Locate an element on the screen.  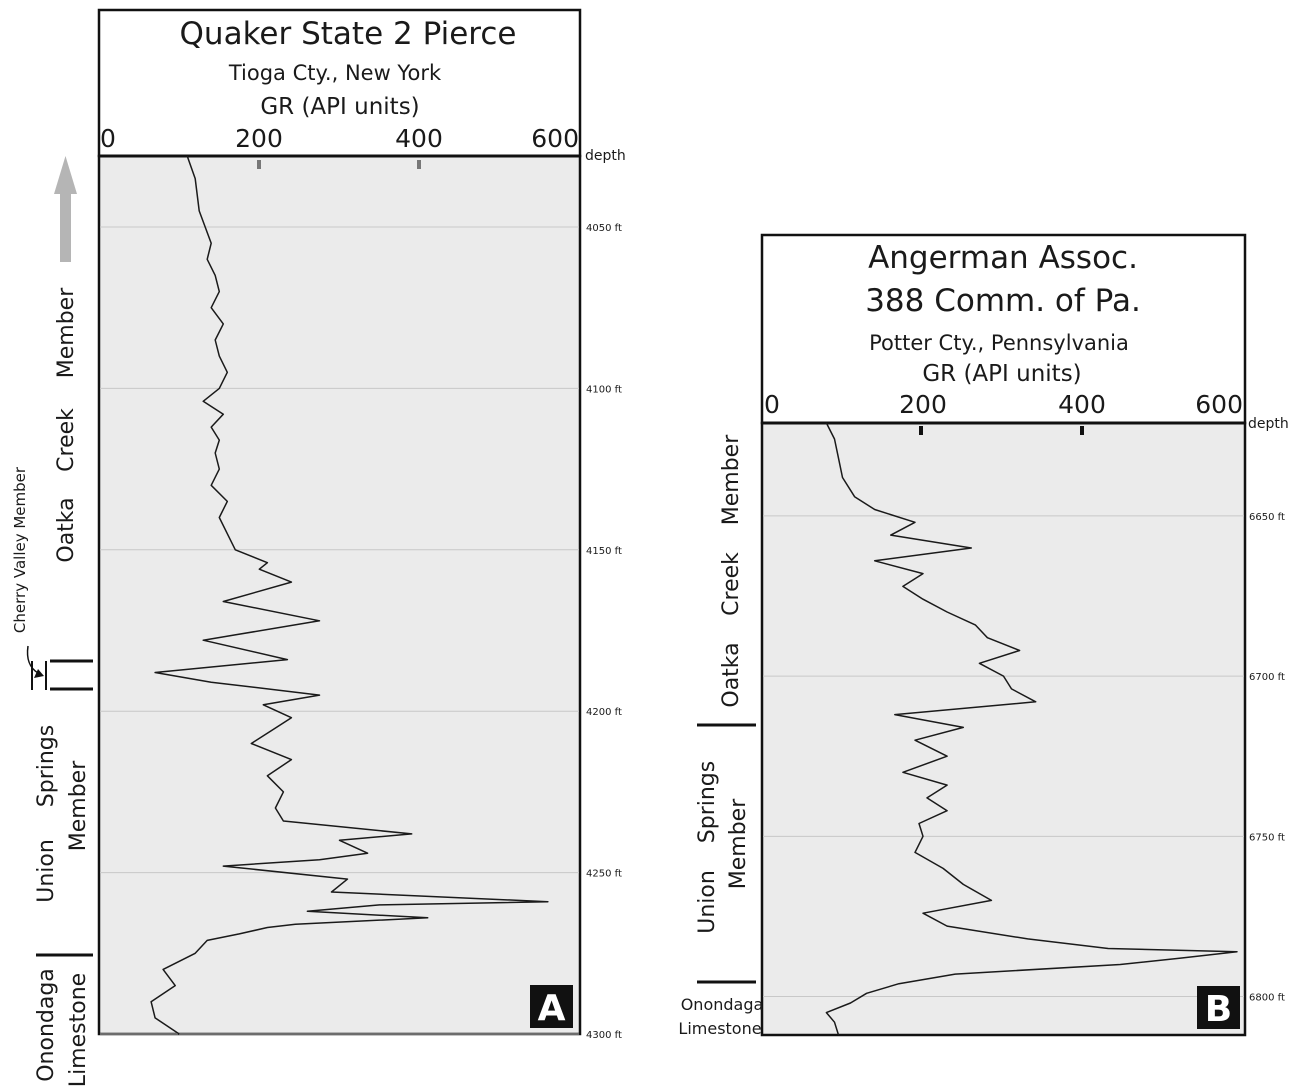
panel-a-x-tick-0: 0 is located at coordinates (108, 138).